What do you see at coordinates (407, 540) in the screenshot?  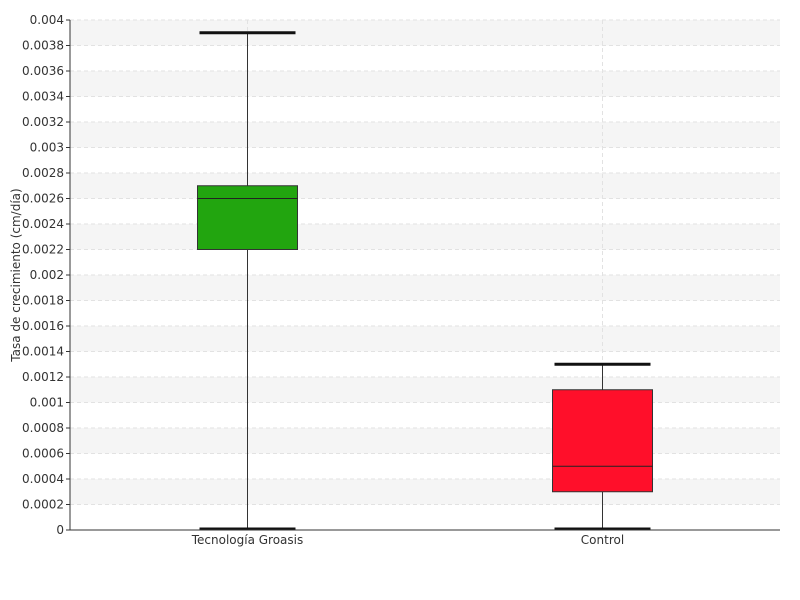 I see `x-tick-labels: Tecnología Groasis Control` at bounding box center [407, 540].